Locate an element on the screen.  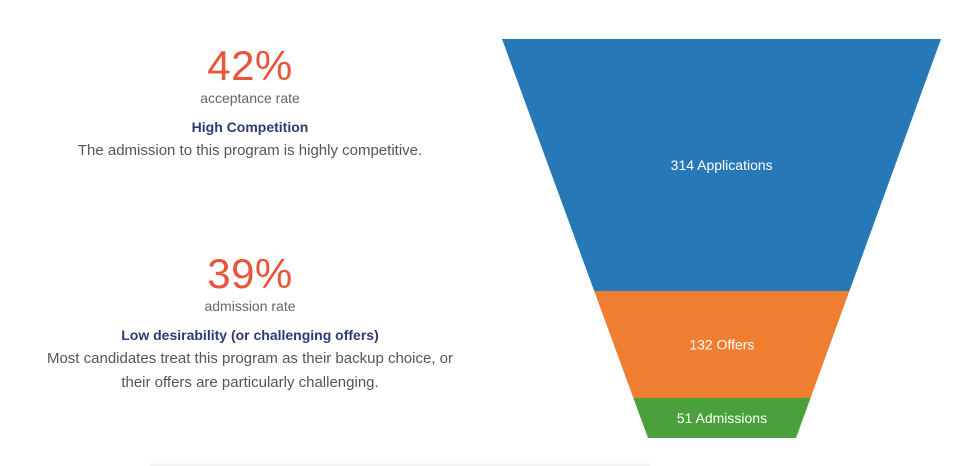
funnel-stage-admissions-label: 51 Admissions is located at coordinates (722, 418).